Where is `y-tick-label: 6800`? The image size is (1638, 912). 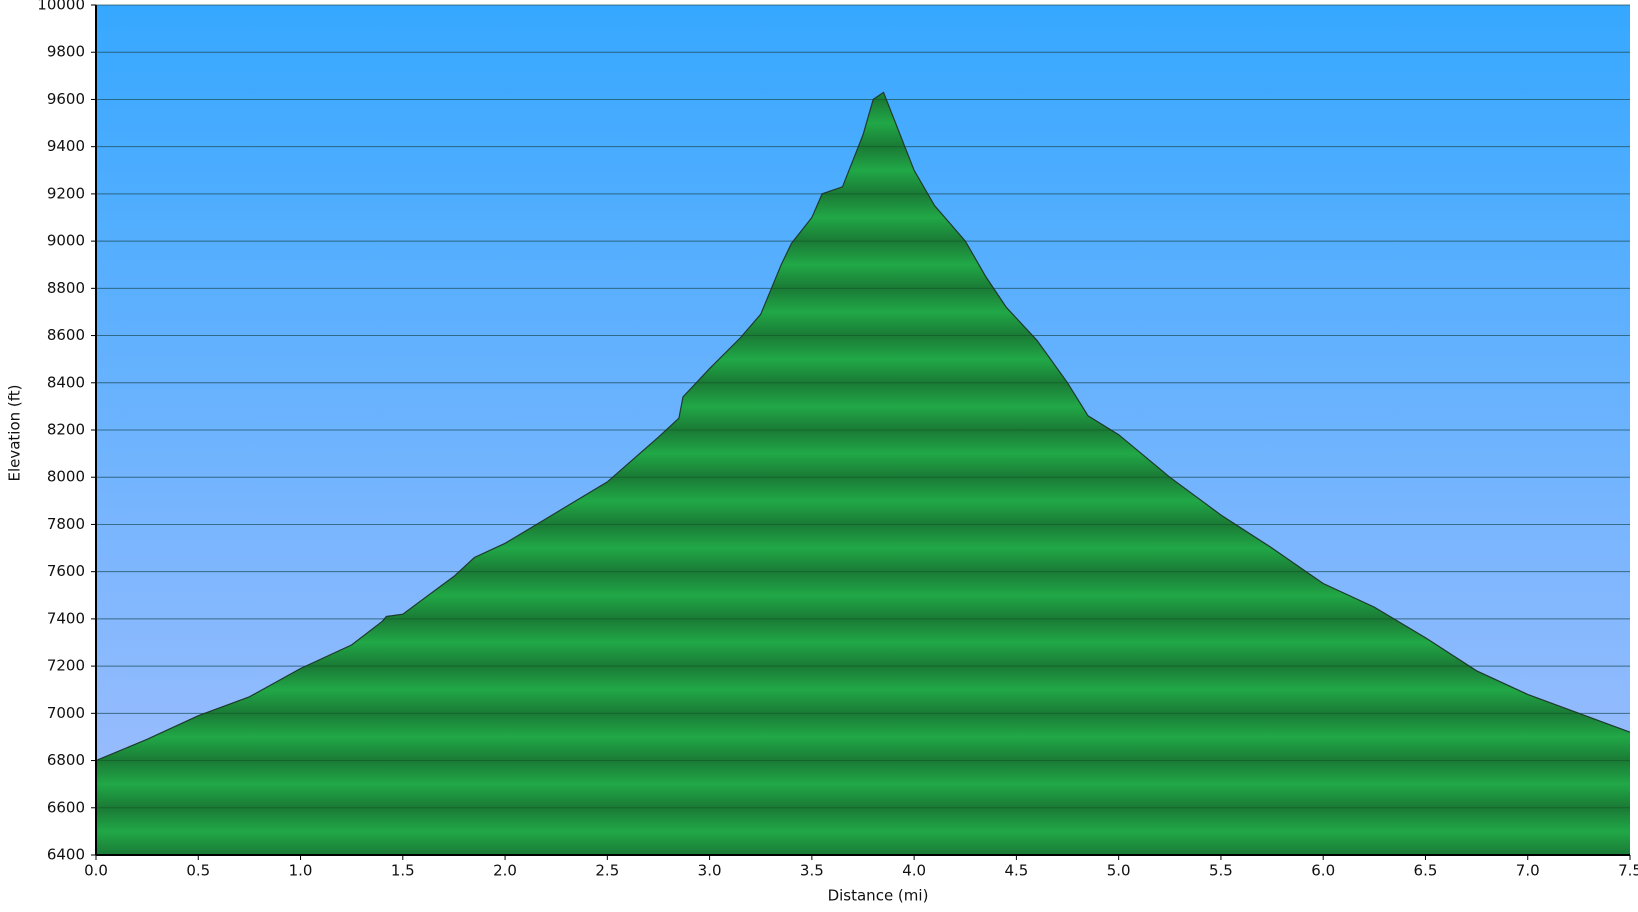 y-tick-label: 6800 is located at coordinates (66, 760).